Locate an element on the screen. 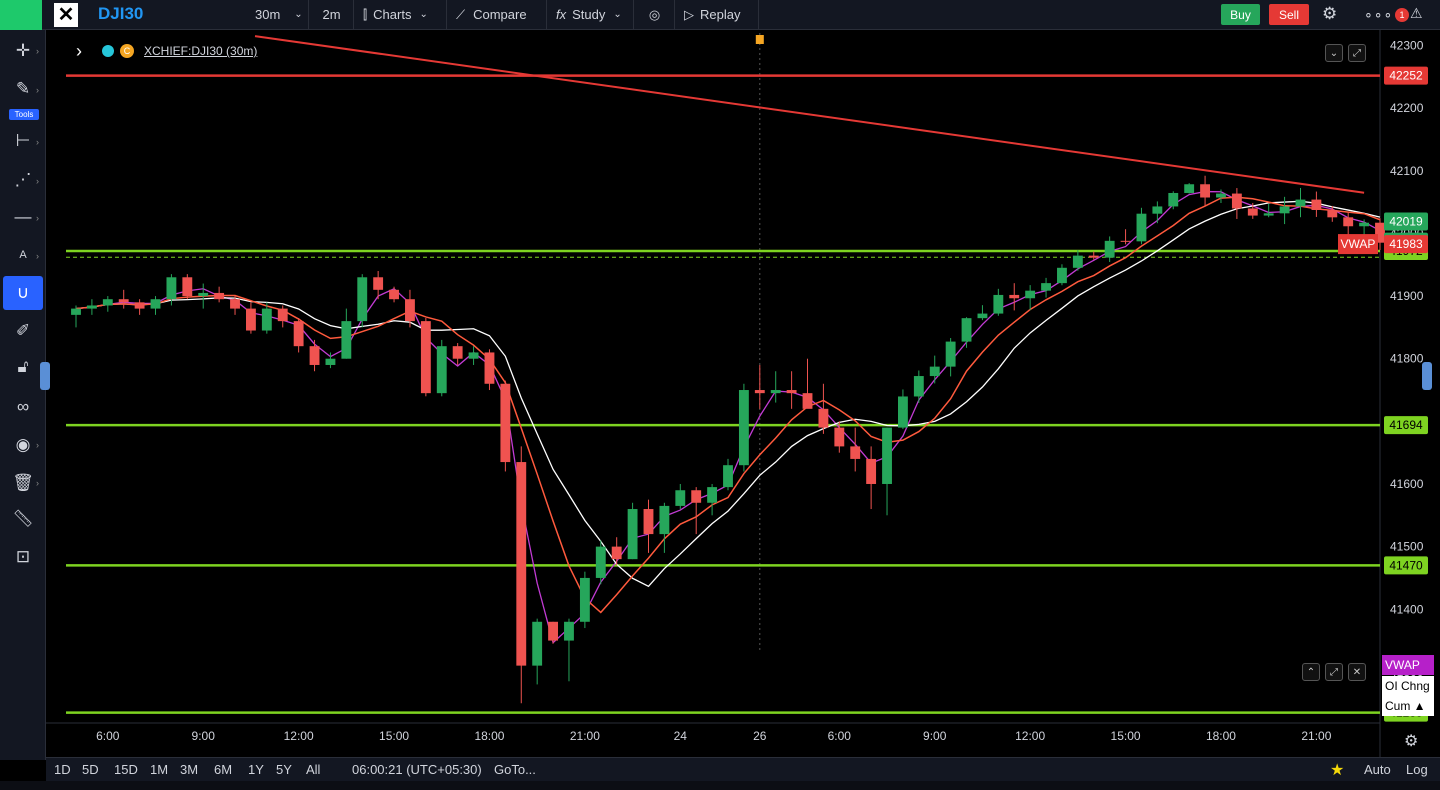 The image size is (1440, 790). notification-badge: 1 is located at coordinates (1402, 15).